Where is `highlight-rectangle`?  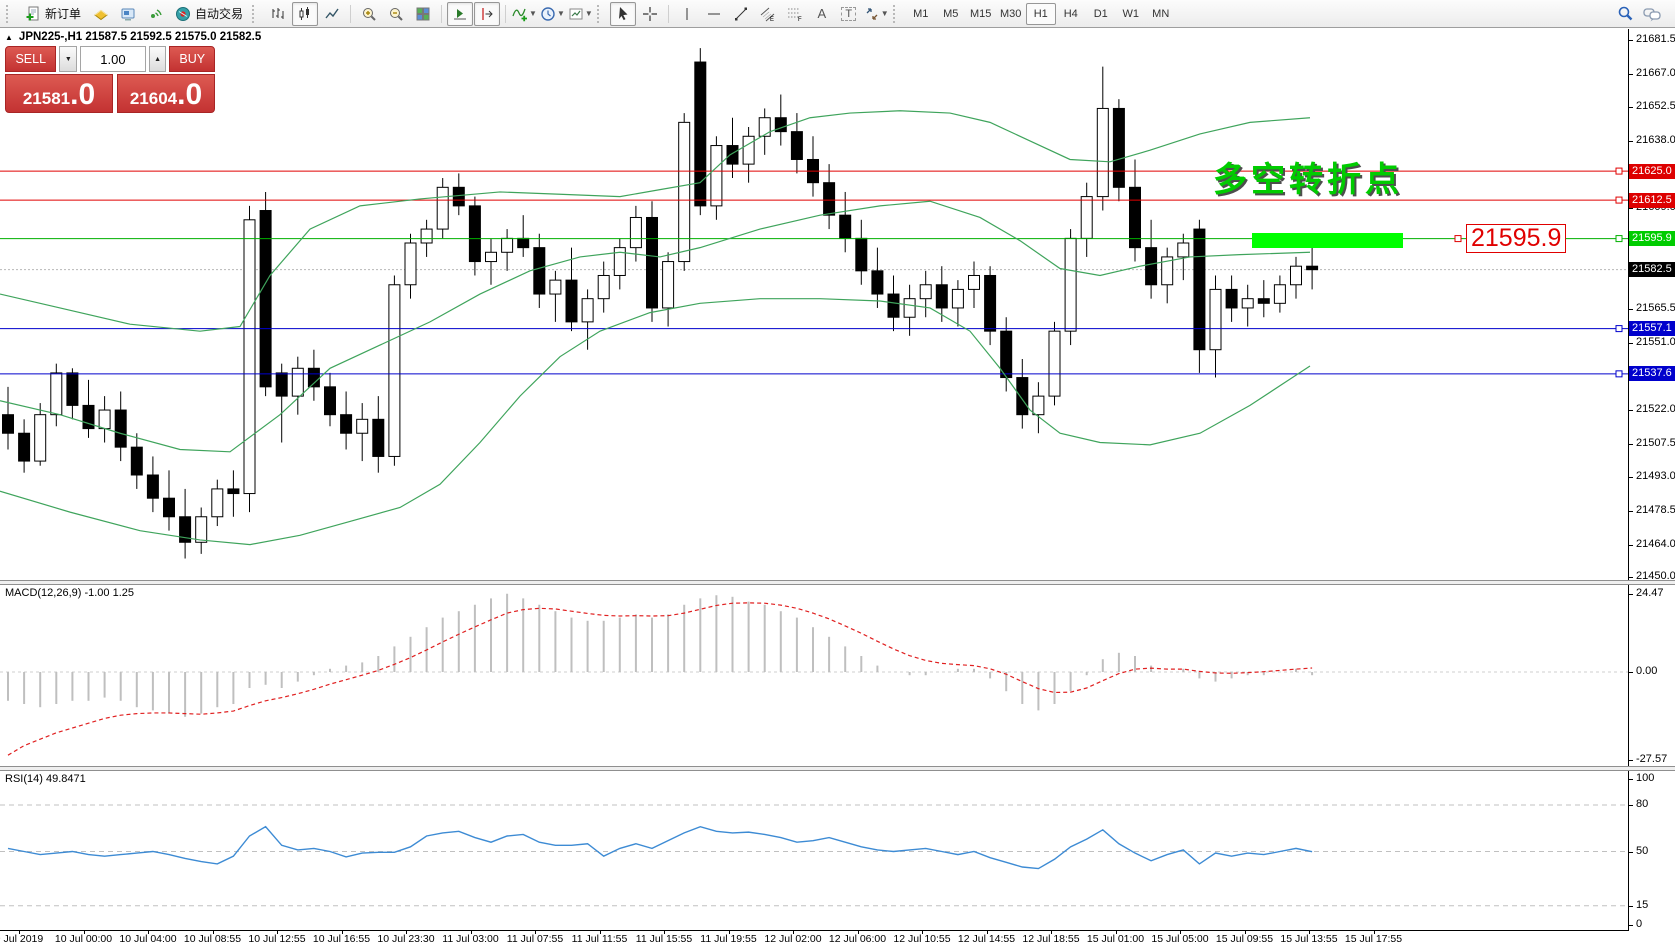 highlight-rectangle is located at coordinates (1327, 240).